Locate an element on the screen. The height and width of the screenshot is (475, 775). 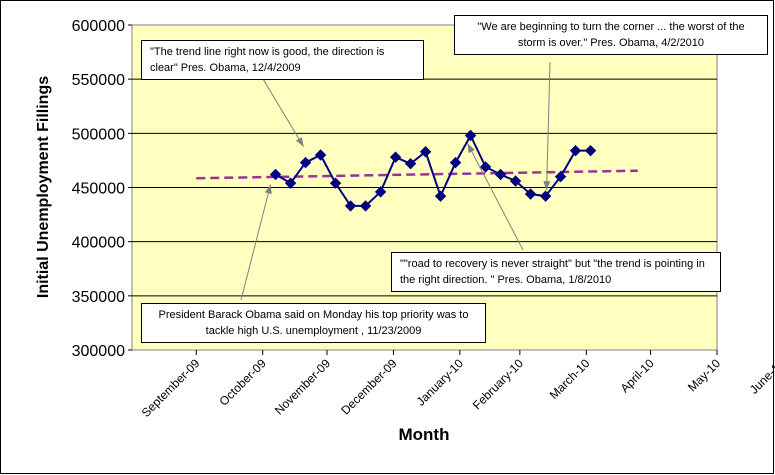
y-tick-label: 350000 is located at coordinates (98, 297).